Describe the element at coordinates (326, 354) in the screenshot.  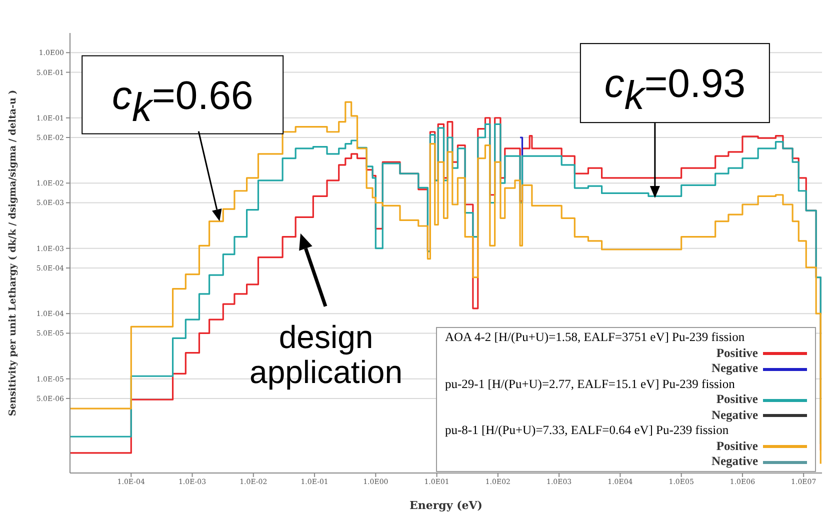
I see `annotation: design application` at that location.